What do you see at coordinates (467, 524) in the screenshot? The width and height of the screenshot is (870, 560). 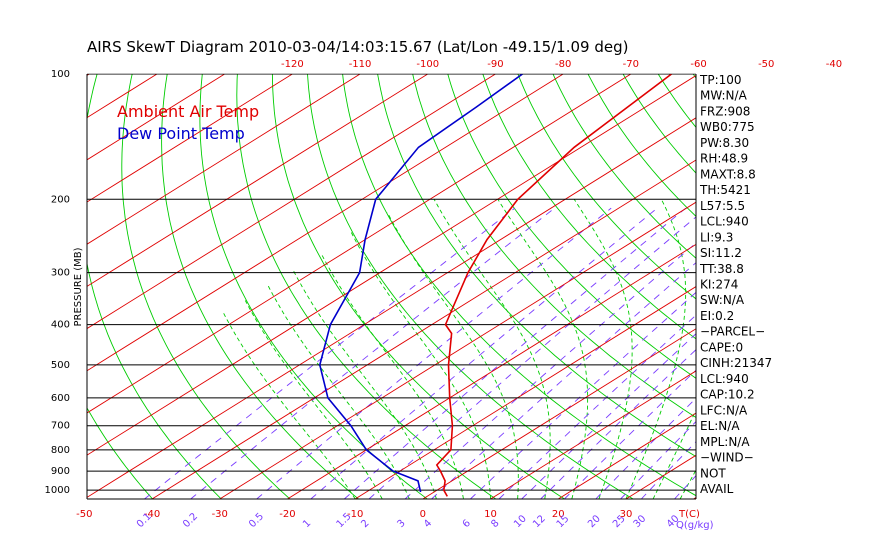 I see `mixing-ratio-tick-label: 6` at bounding box center [467, 524].